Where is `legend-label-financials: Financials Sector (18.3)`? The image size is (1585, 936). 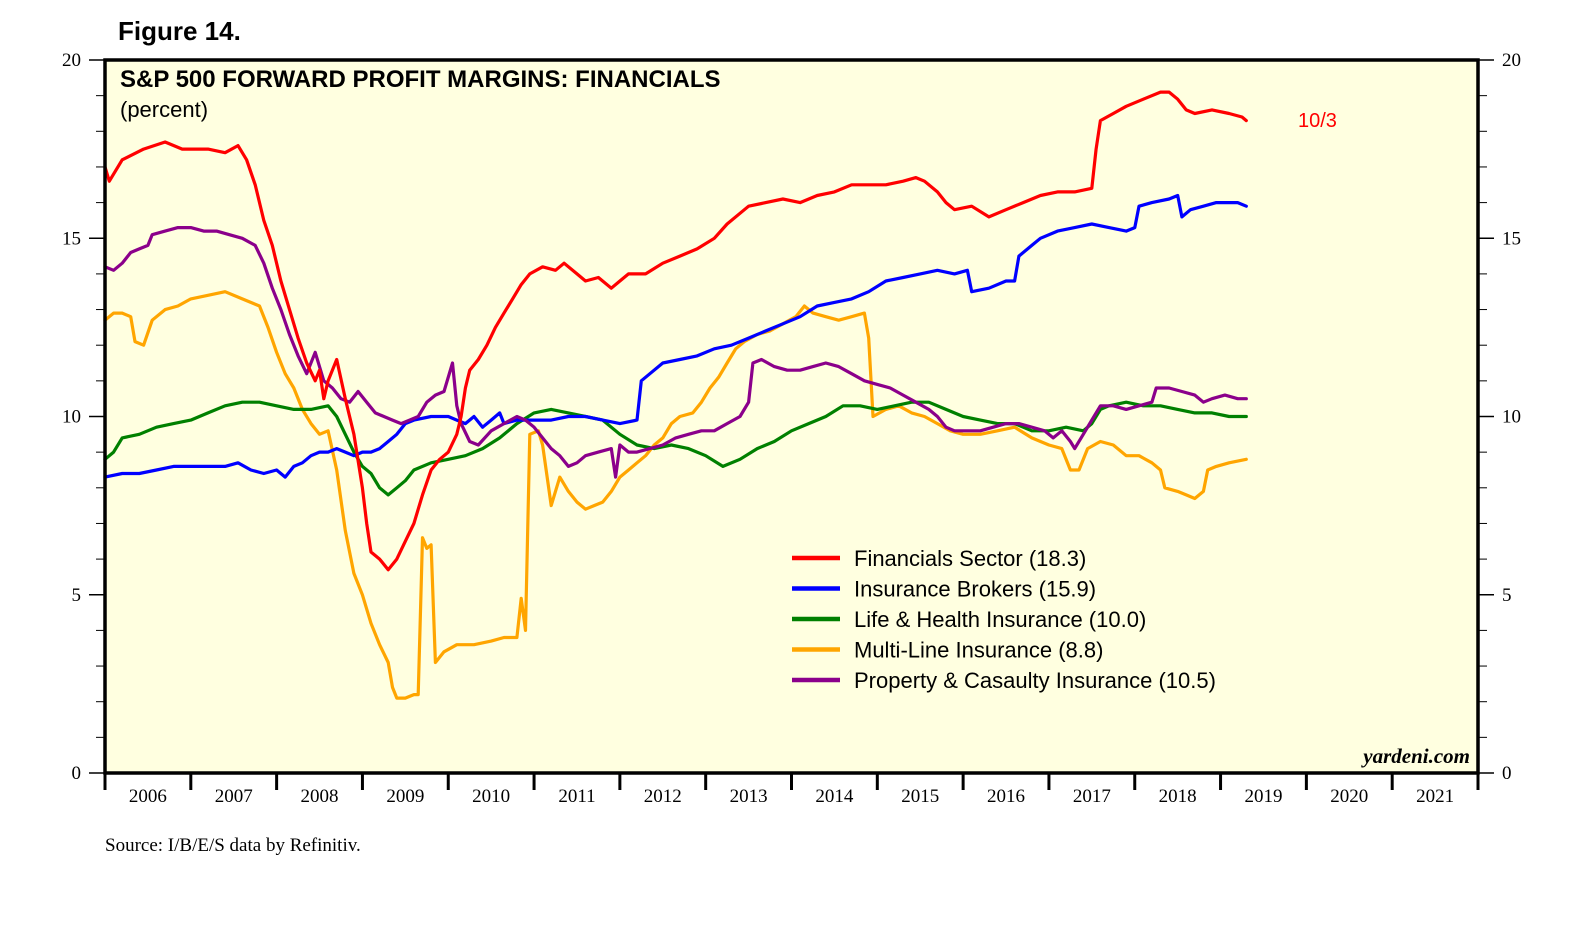
legend-label-financials: Financials Sector (18.3) is located at coordinates (970, 558).